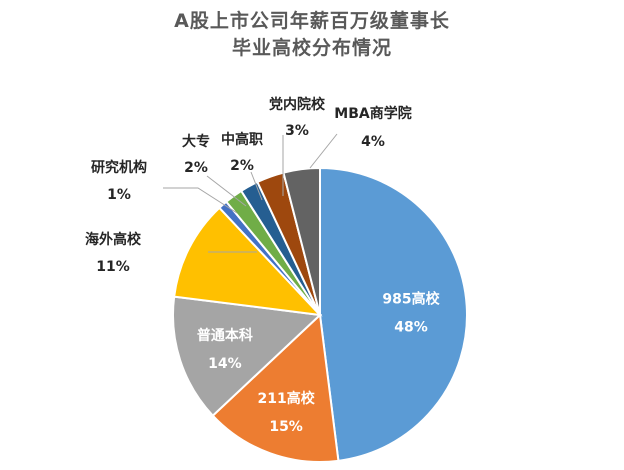 The height and width of the screenshot is (470, 624). What do you see at coordinates (286, 398) in the screenshot?
I see `slice-name-label-2: 211高校` at bounding box center [286, 398].